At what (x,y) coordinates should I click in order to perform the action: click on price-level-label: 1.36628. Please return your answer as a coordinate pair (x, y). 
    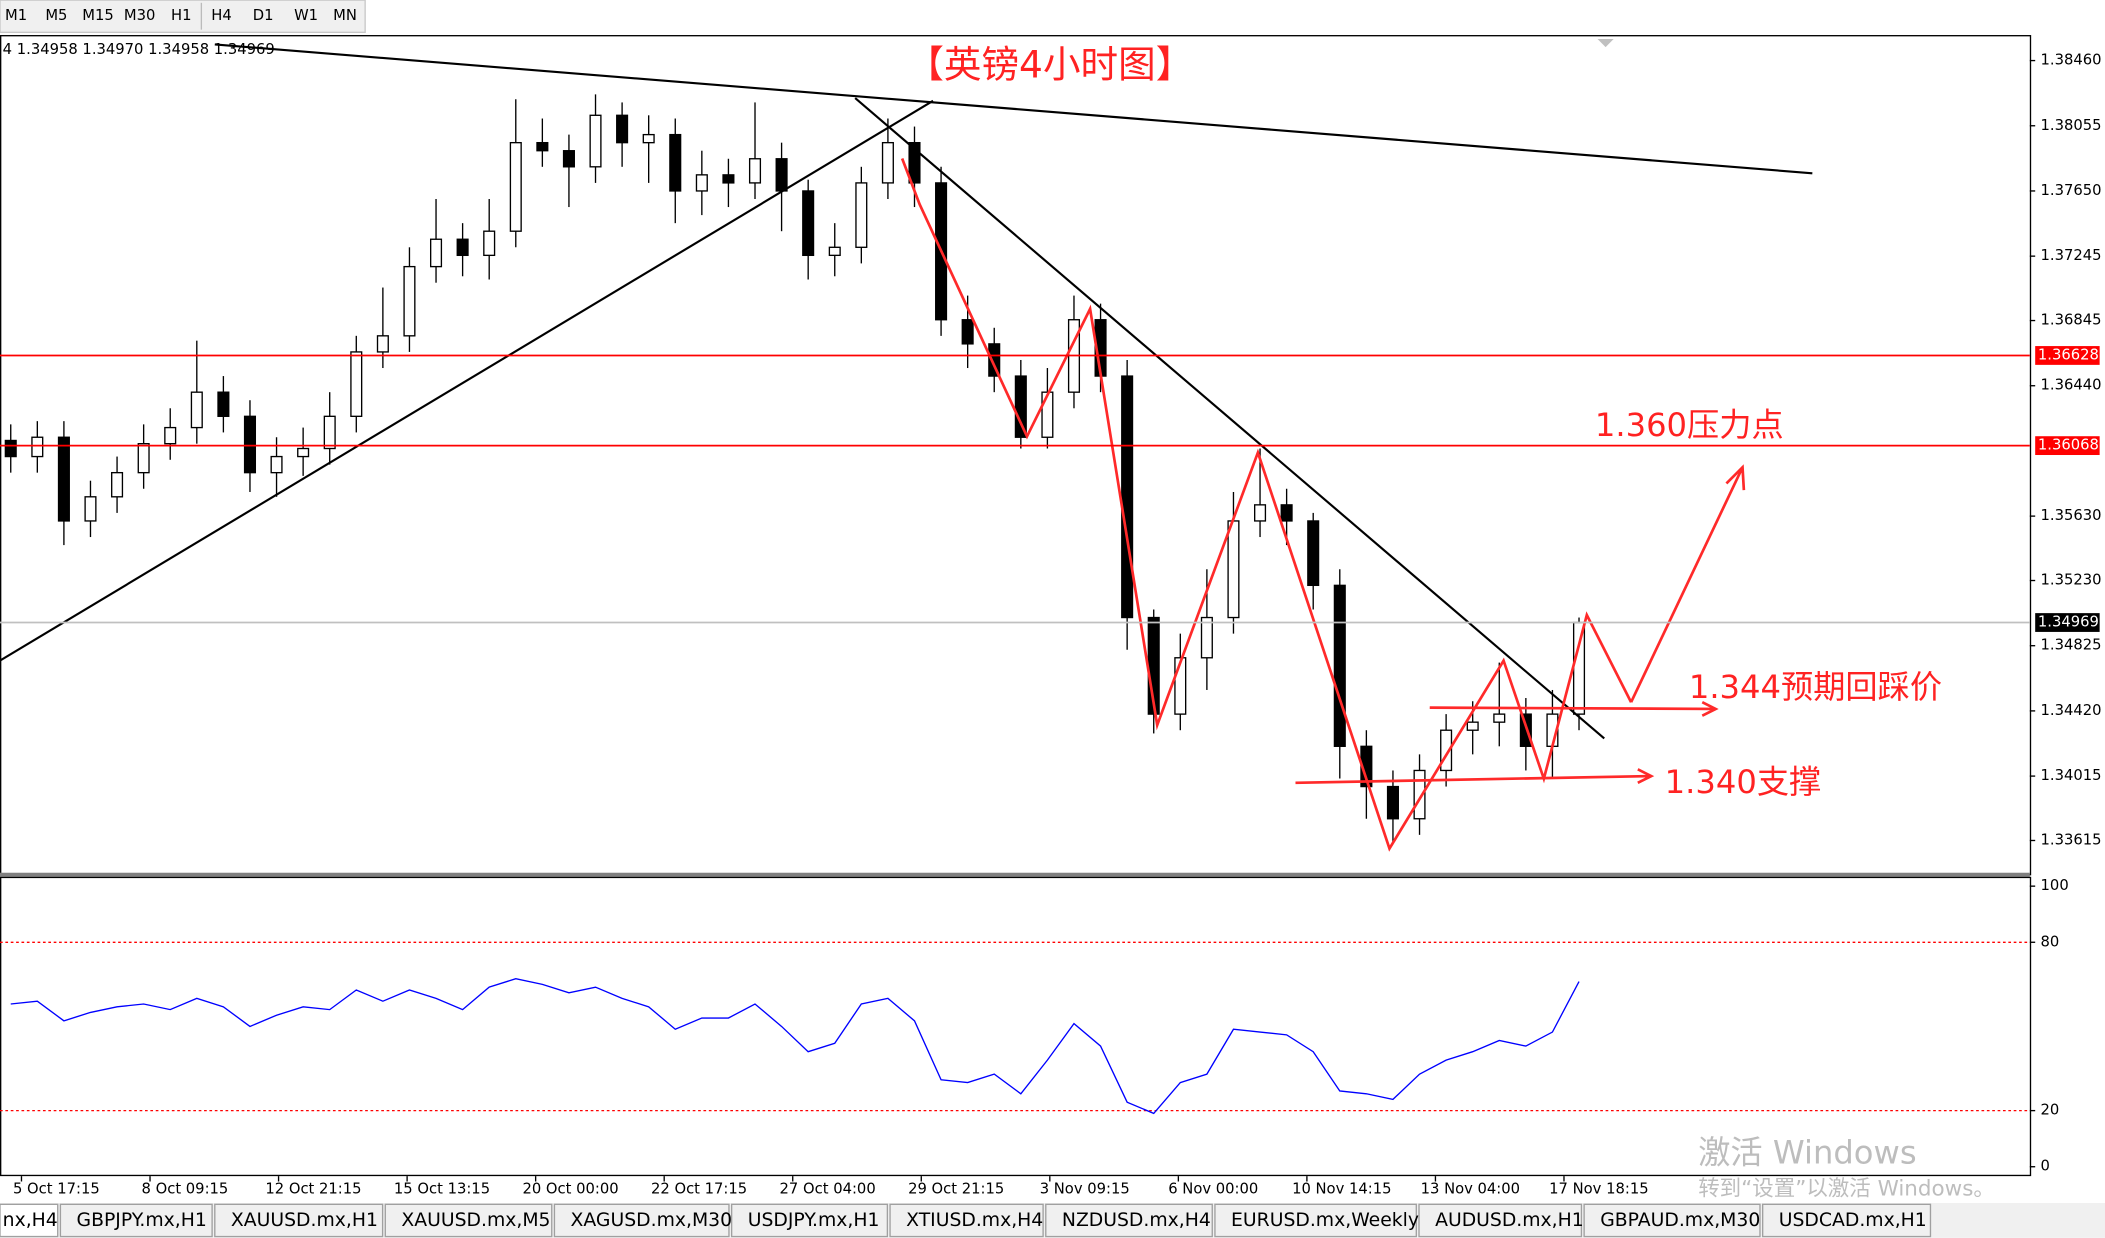
    Looking at the image, I should click on (2068, 354).